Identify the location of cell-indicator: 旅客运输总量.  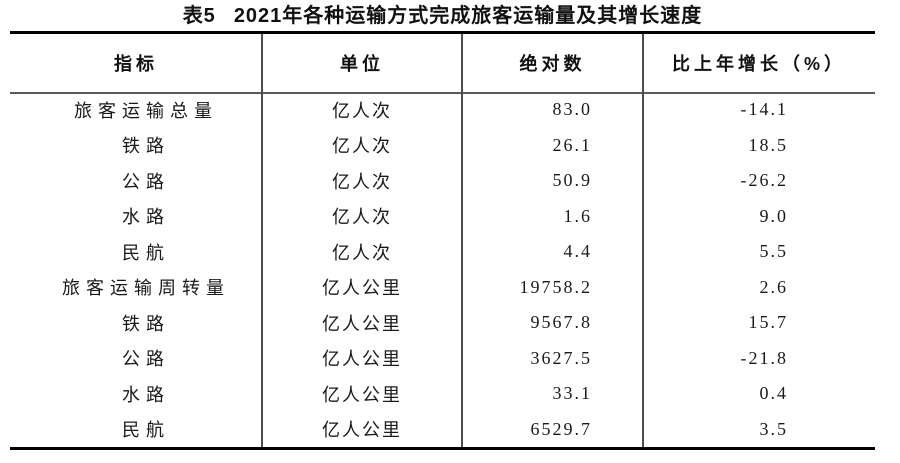
(146, 110).